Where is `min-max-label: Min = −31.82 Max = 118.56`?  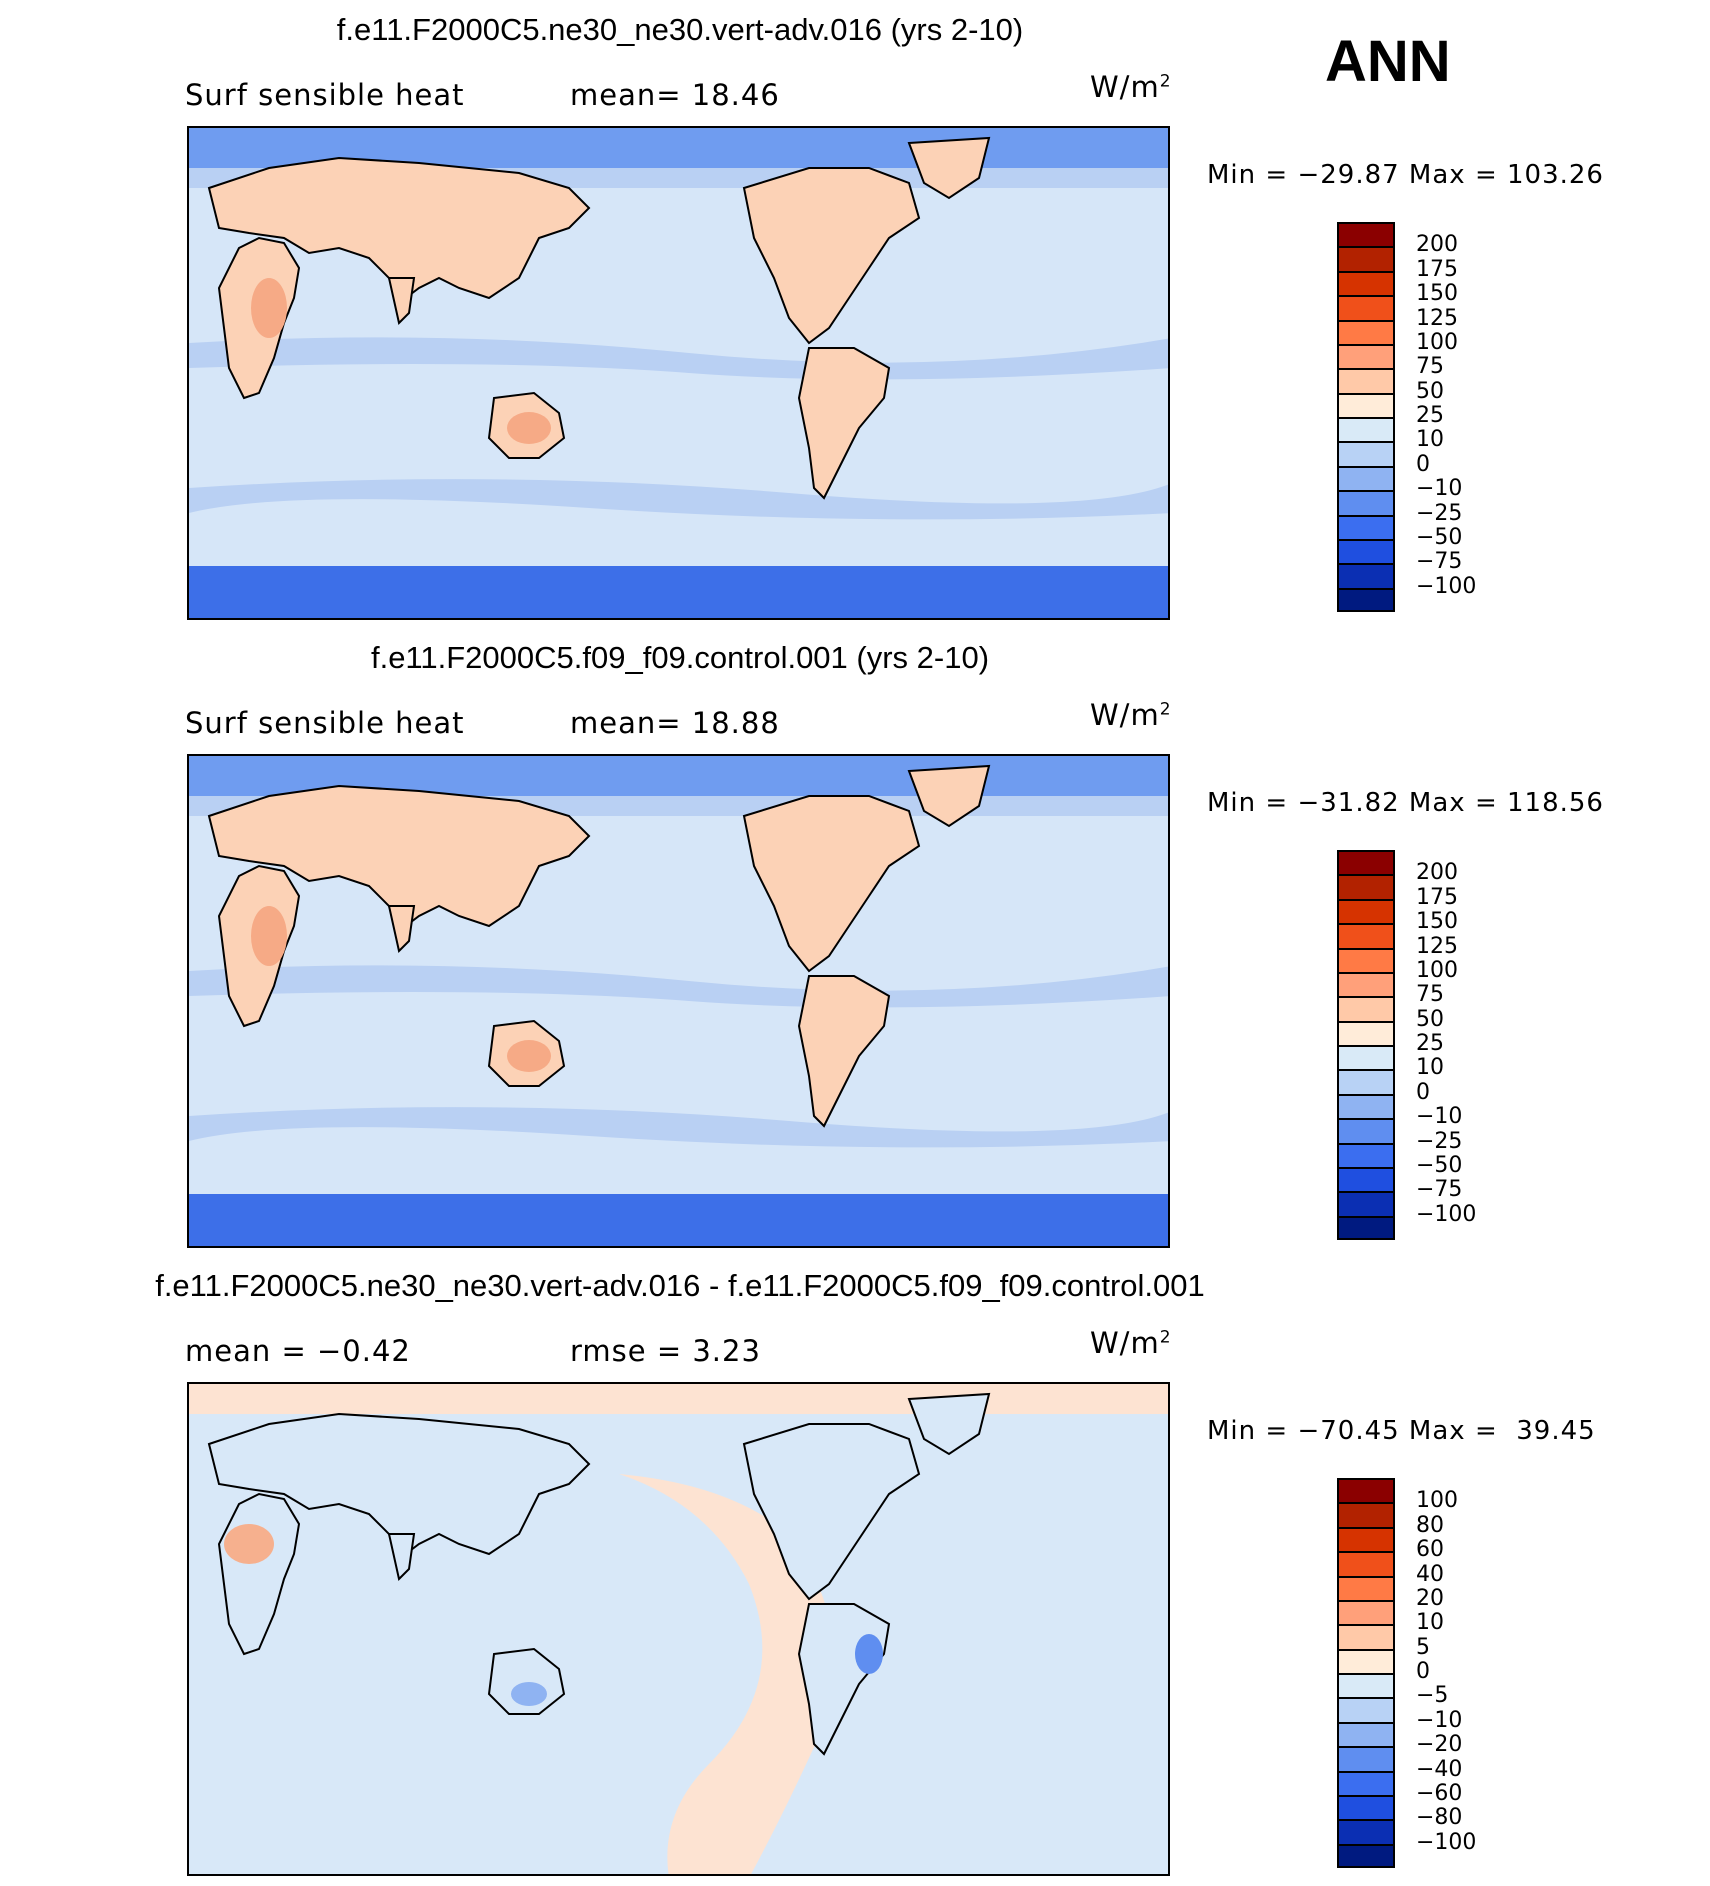
min-max-label: Min = −31.82 Max = 118.56 is located at coordinates (1405, 803).